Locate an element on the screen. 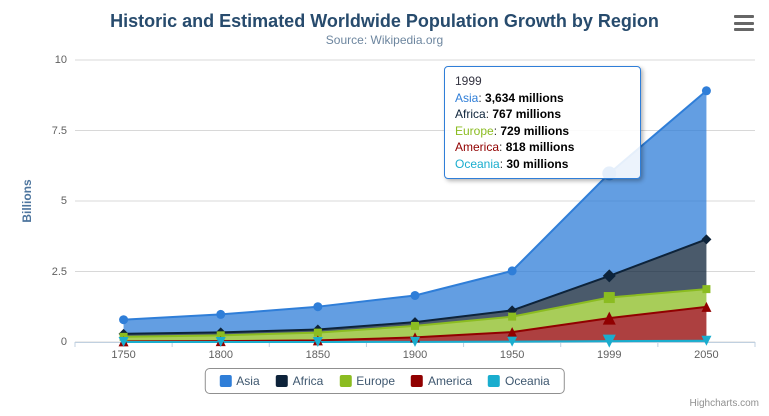  marker-africa-1999 is located at coordinates (609, 276).